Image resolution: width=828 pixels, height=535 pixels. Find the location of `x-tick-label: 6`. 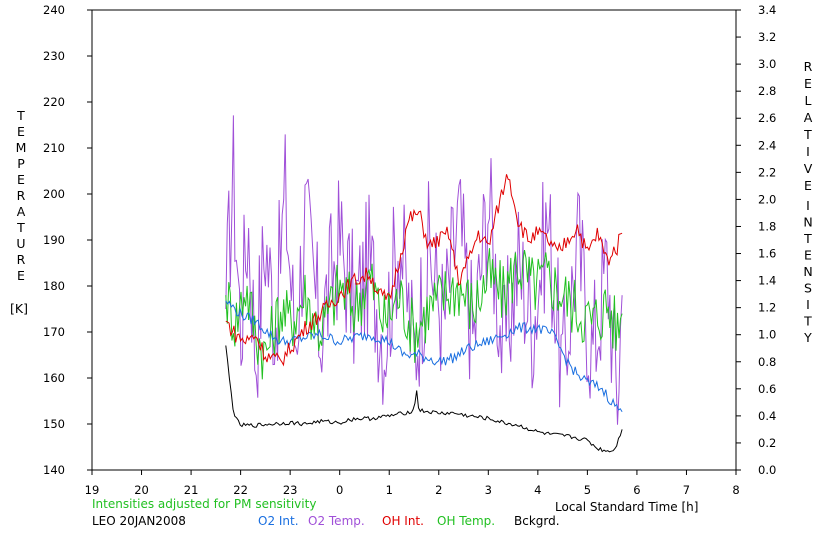

x-tick-label: 6 is located at coordinates (636, 490).